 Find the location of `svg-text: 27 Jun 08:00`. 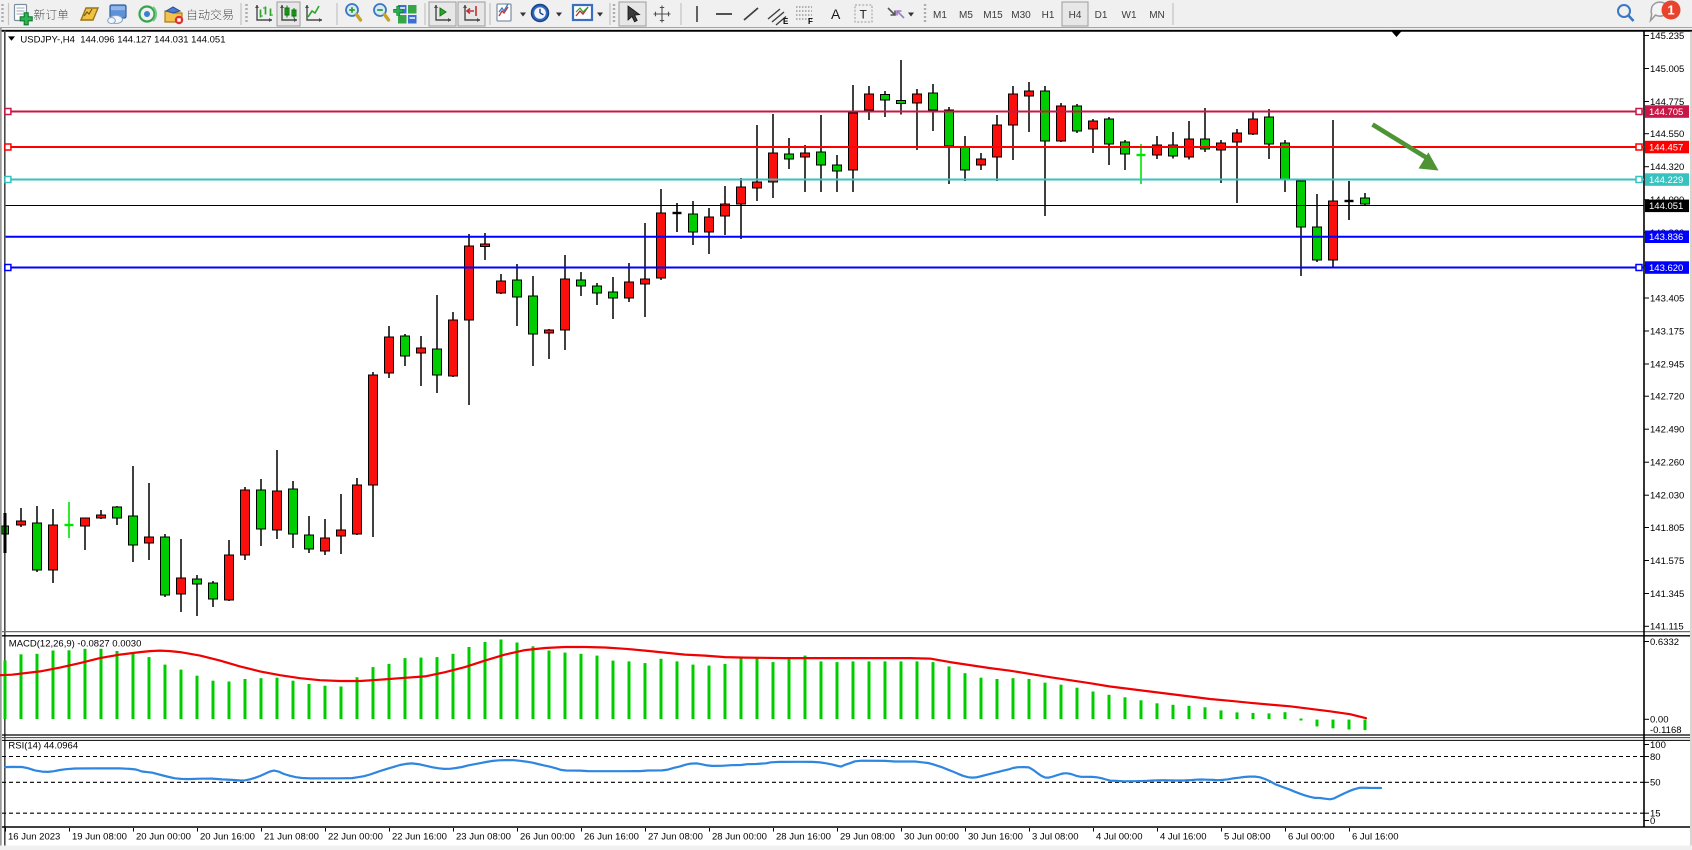

svg-text: 27 Jun 08:00 is located at coordinates (675, 837).